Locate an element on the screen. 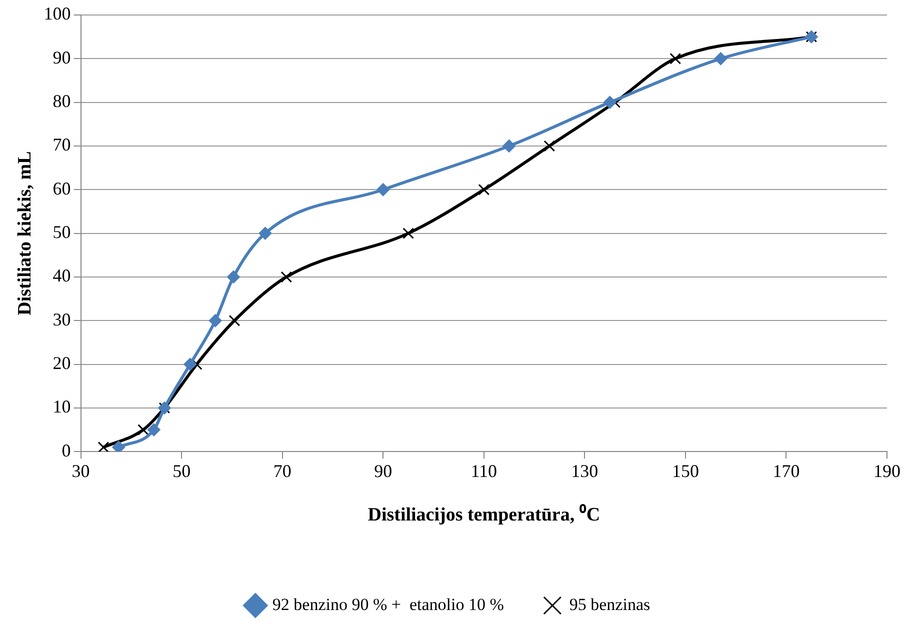  y-tick-label: 50 is located at coordinates (61, 232).